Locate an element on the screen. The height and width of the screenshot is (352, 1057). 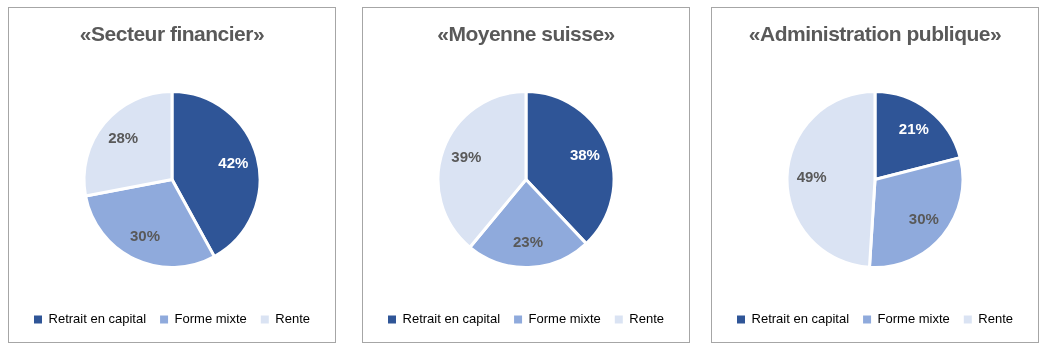
data-label: 42% is located at coordinates (233, 162).